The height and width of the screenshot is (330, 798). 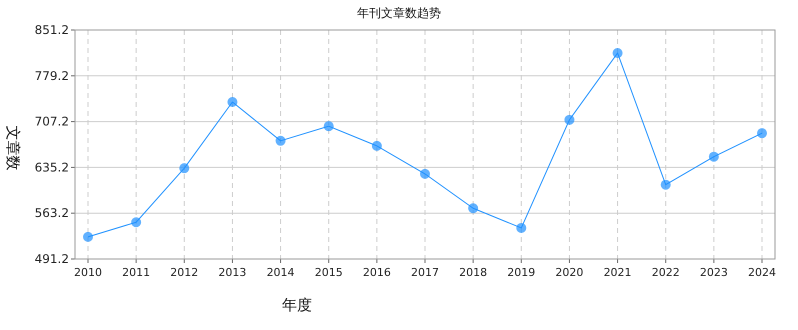 What do you see at coordinates (376, 272) in the screenshot?
I see `x-tick-label: 2016` at bounding box center [376, 272].